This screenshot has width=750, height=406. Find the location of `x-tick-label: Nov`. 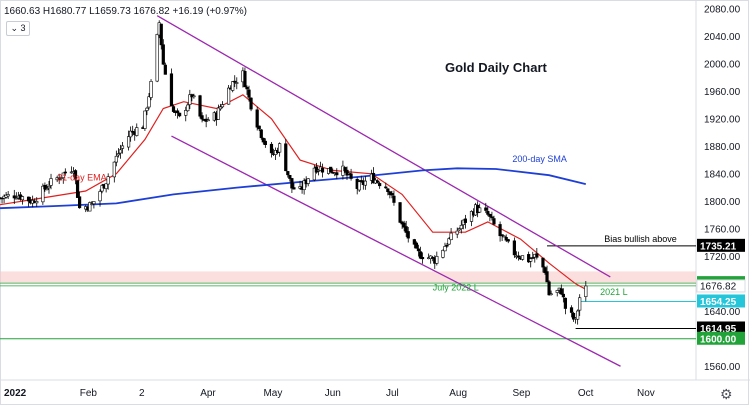

x-tick-label: Nov is located at coordinates (646, 393).